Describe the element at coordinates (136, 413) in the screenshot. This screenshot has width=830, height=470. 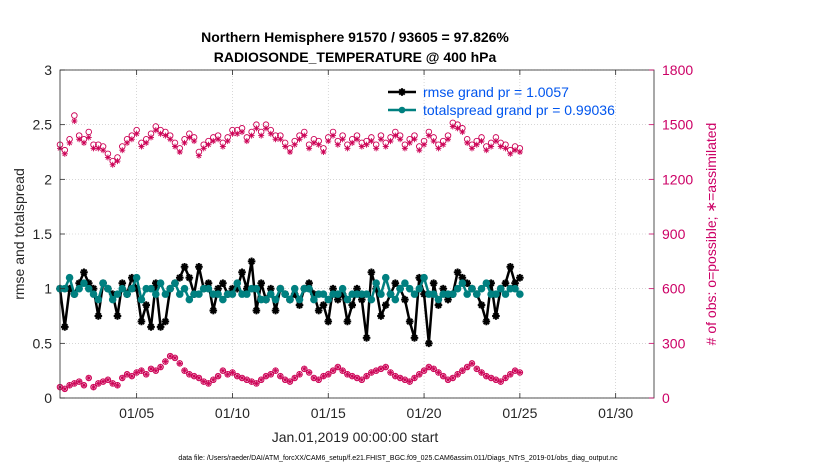
I see `x-tick-label: 01/05` at that location.